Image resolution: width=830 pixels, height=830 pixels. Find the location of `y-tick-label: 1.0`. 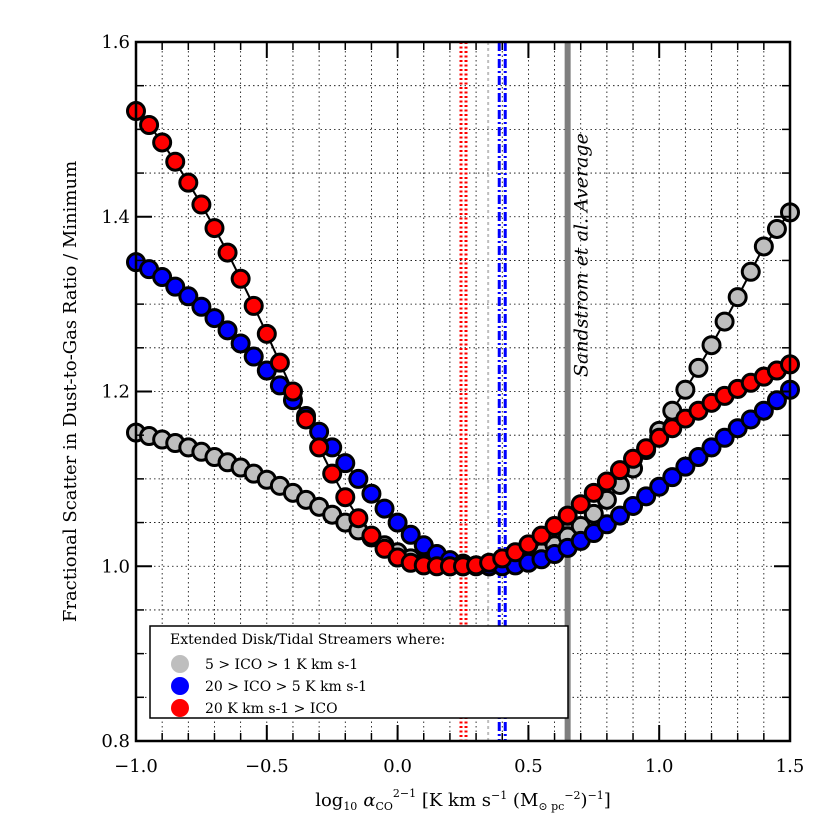

y-tick-label: 1.0 is located at coordinates (115, 566).